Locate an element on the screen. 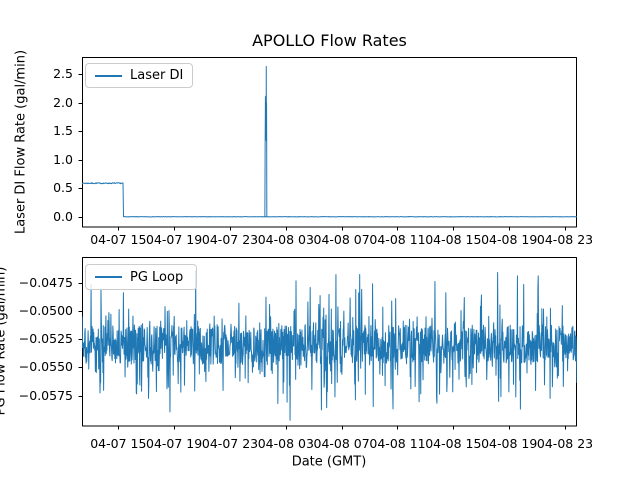 The width and height of the screenshot is (640, 480). legend-pg-loop: PG Loop is located at coordinates (141, 277).